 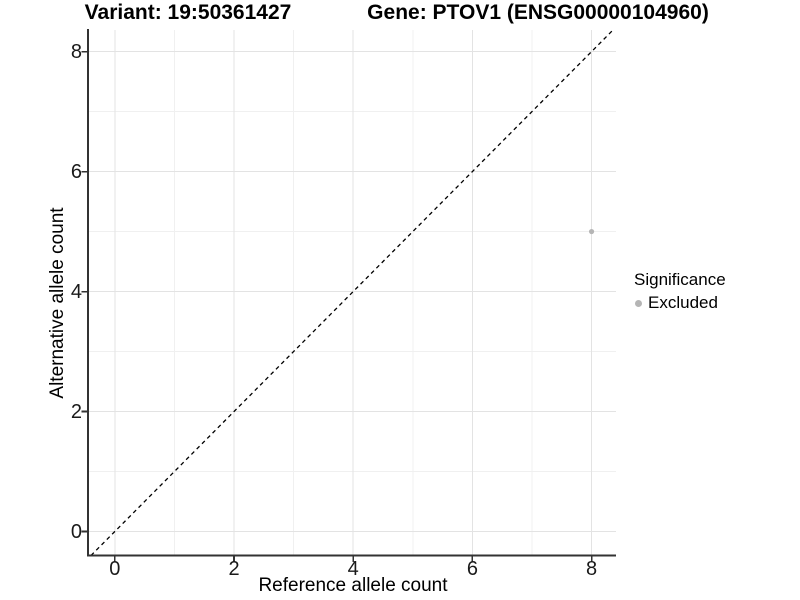 I want to click on excluded-point-icon, so click(x=638, y=303).